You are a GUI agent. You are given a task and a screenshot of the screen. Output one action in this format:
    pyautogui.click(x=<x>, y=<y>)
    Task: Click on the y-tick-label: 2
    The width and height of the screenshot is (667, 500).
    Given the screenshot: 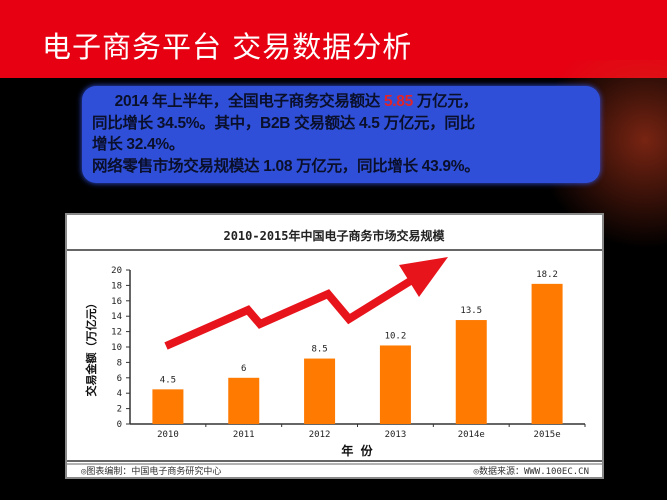 What is the action you would take?
    pyautogui.click(x=119, y=410)
    